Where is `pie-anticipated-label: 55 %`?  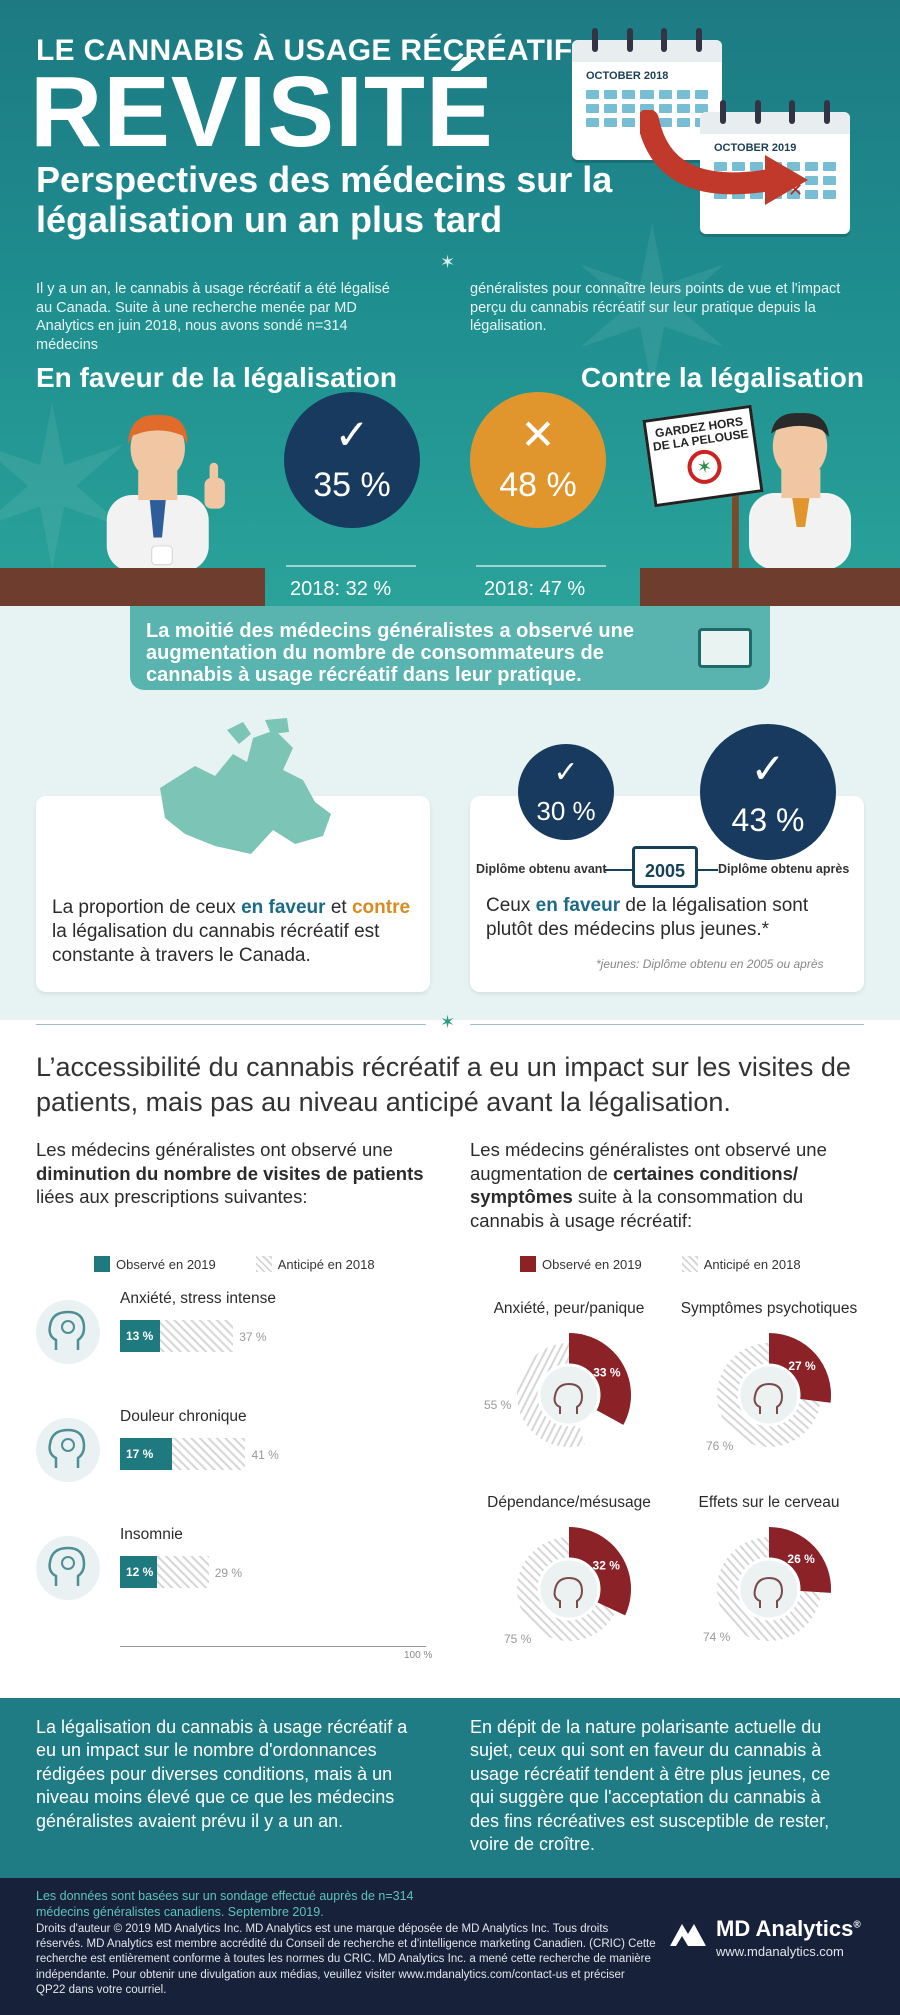 pie-anticipated-label: 55 % is located at coordinates (498, 1405).